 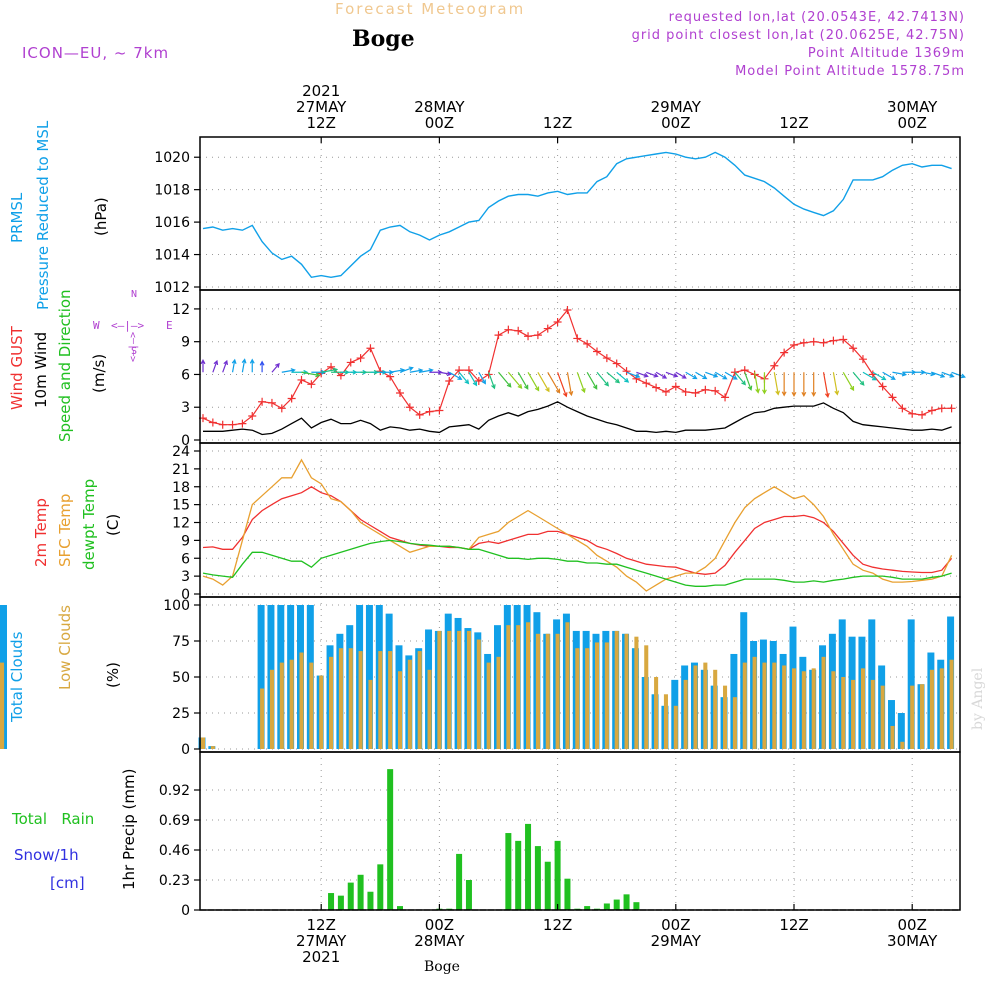 What do you see at coordinates (577, 563) in the screenshot?
I see `dewpt-line` at bounding box center [577, 563].